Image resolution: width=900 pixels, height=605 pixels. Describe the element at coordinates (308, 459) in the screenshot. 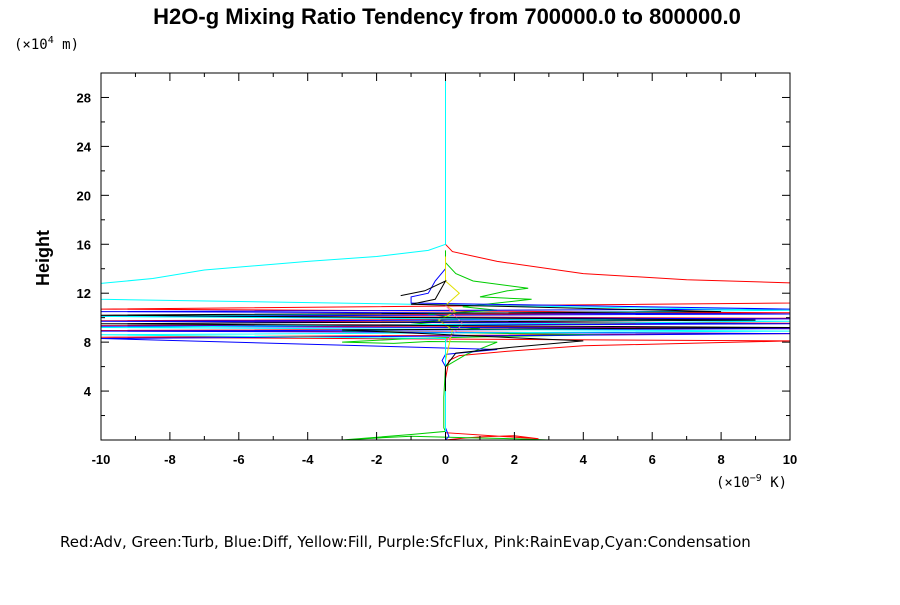

I see `x-tick-label: -4` at that location.